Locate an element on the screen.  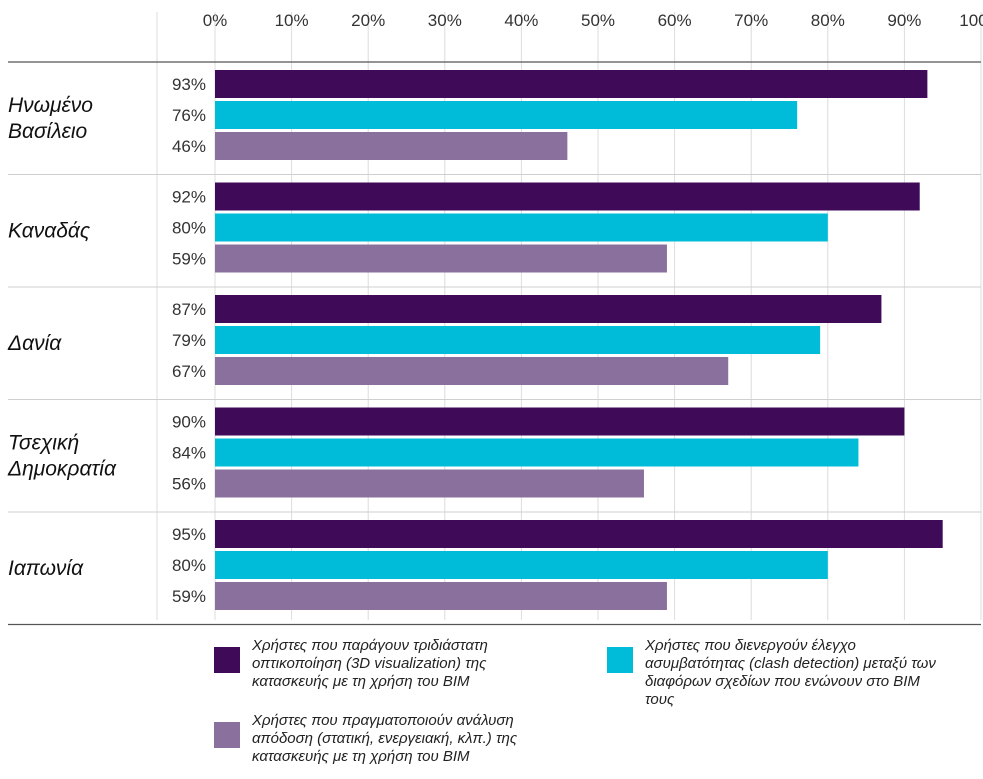
x-tick-label: 100% is located at coordinates (971, 20).